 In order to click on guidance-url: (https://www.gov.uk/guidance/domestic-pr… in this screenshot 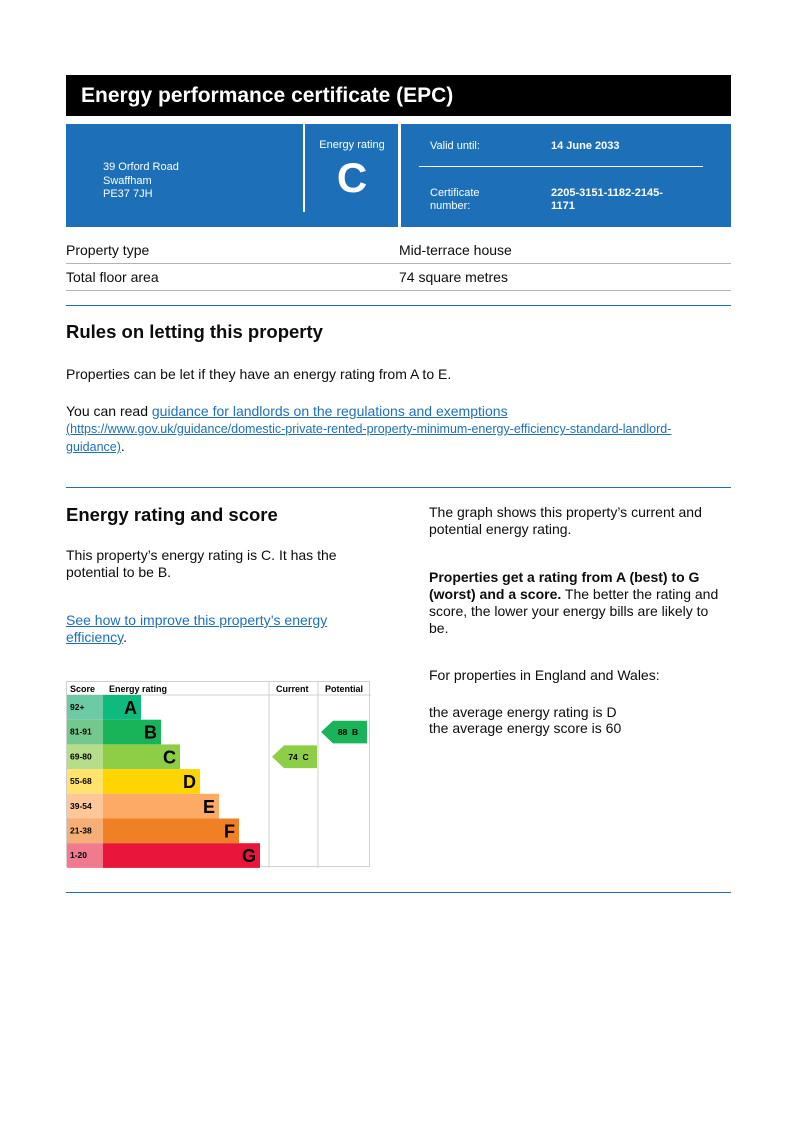, I will do `click(369, 429)`.